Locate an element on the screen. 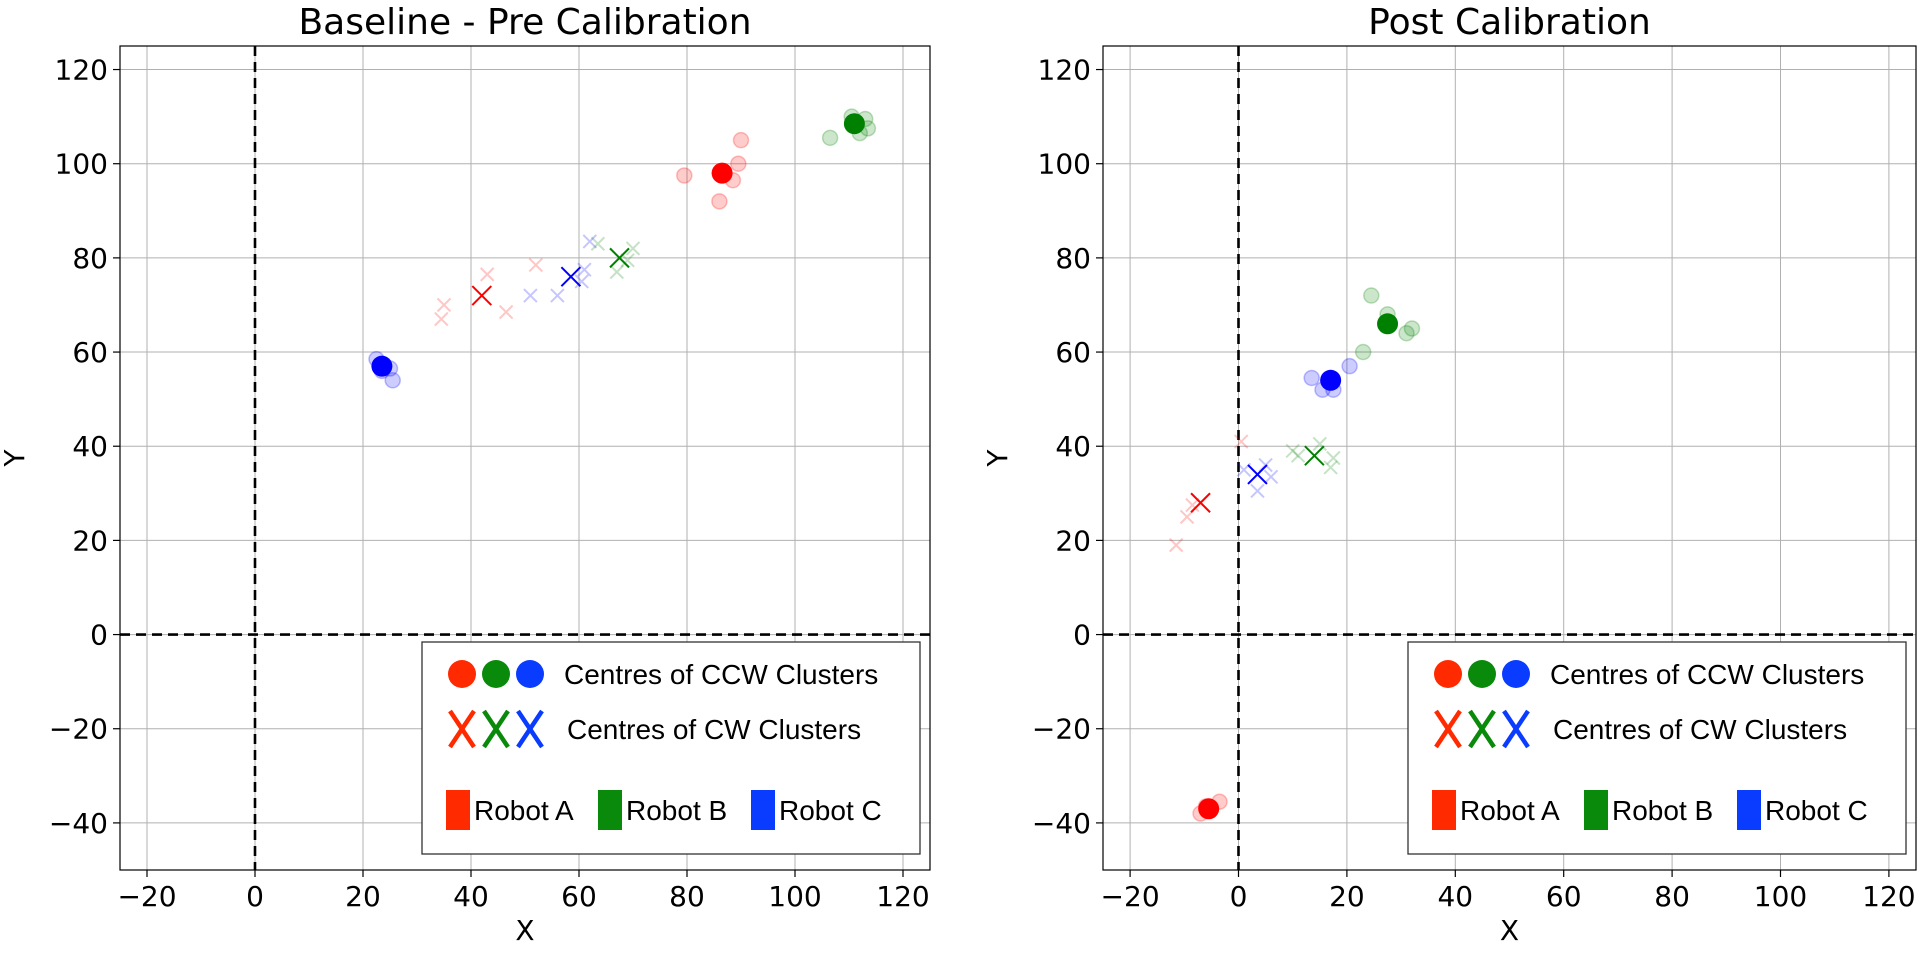  x-tick-label: 60 is located at coordinates (579, 896).